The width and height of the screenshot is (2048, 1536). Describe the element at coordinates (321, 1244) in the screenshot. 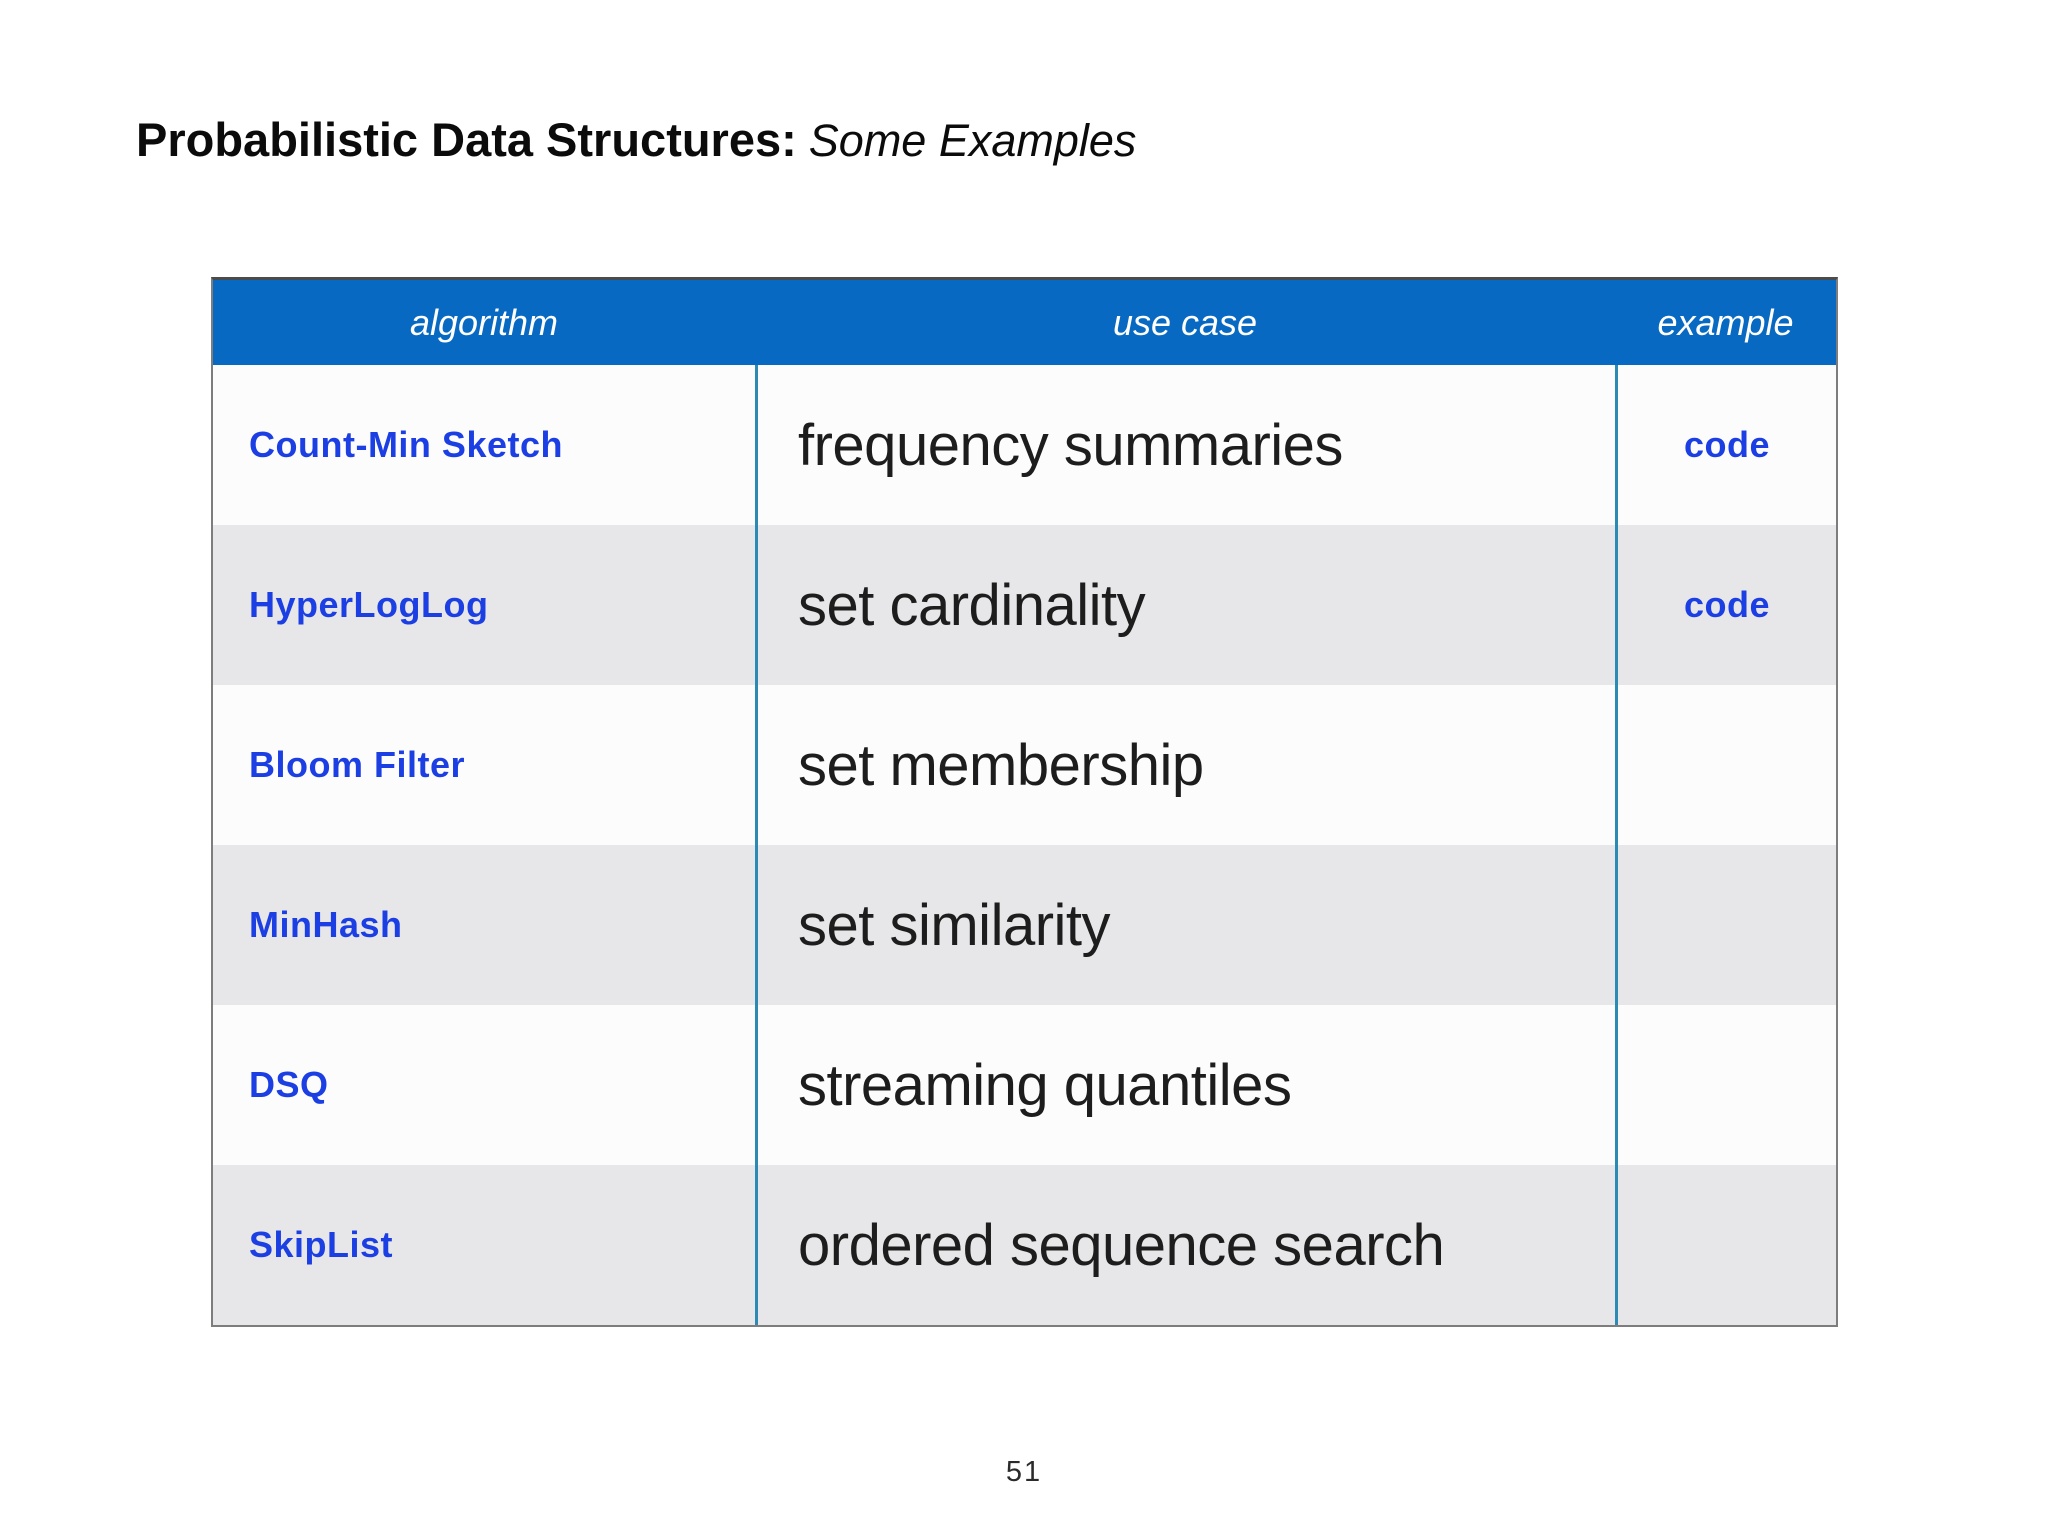

I see `cell-algorithm: SkipList` at that location.